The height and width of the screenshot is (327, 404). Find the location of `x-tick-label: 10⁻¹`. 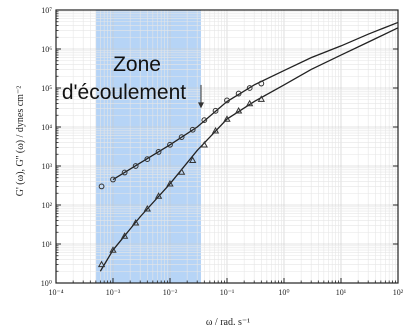

x-tick-label: 10⁻¹ is located at coordinates (227, 292).